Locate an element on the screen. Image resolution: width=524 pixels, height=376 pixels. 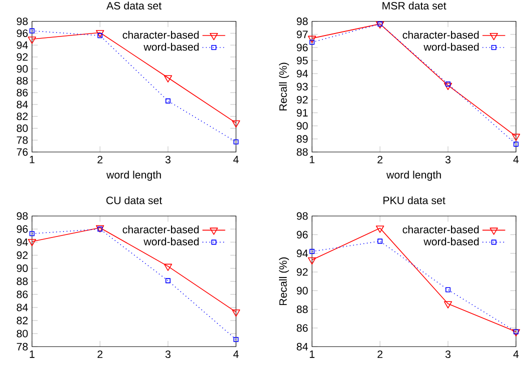
y-tick-label: 97 is located at coordinates (302, 34).